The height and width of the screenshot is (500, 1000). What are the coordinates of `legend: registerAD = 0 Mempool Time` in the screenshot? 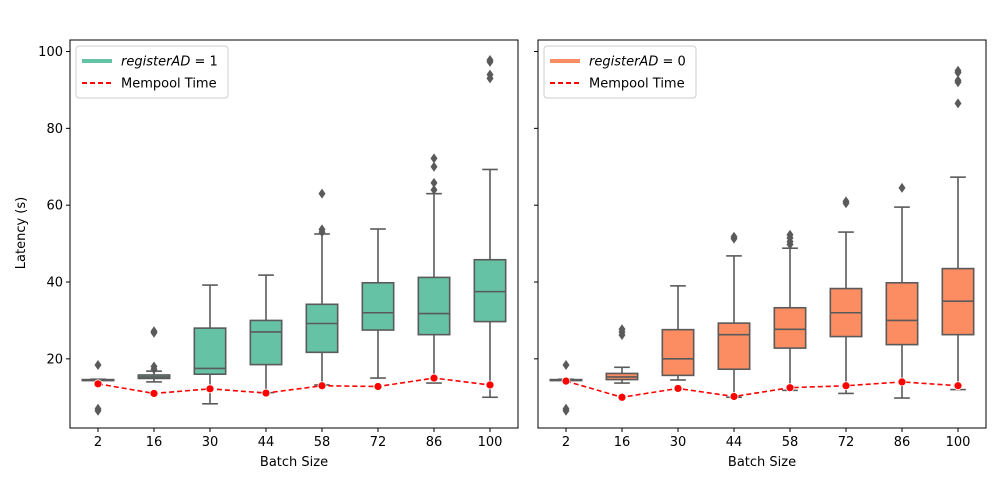 It's located at (620, 72).